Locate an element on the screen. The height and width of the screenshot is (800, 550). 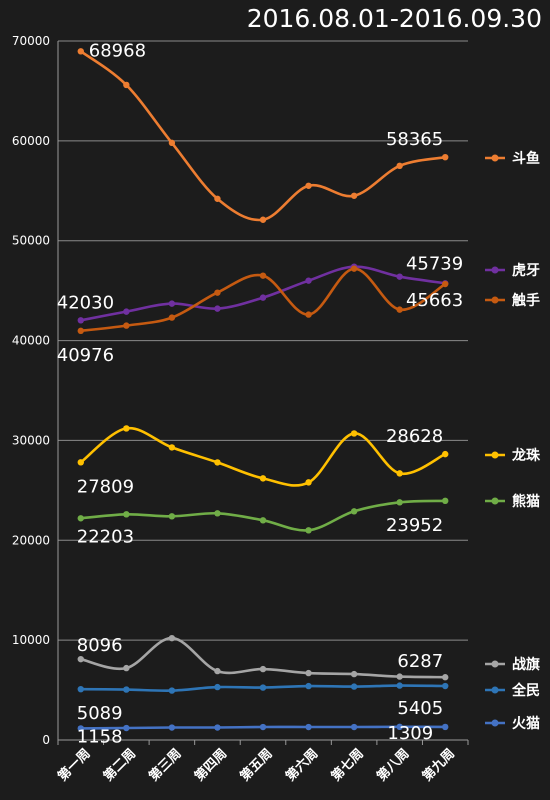
data-label: 28628 is located at coordinates (414, 436).